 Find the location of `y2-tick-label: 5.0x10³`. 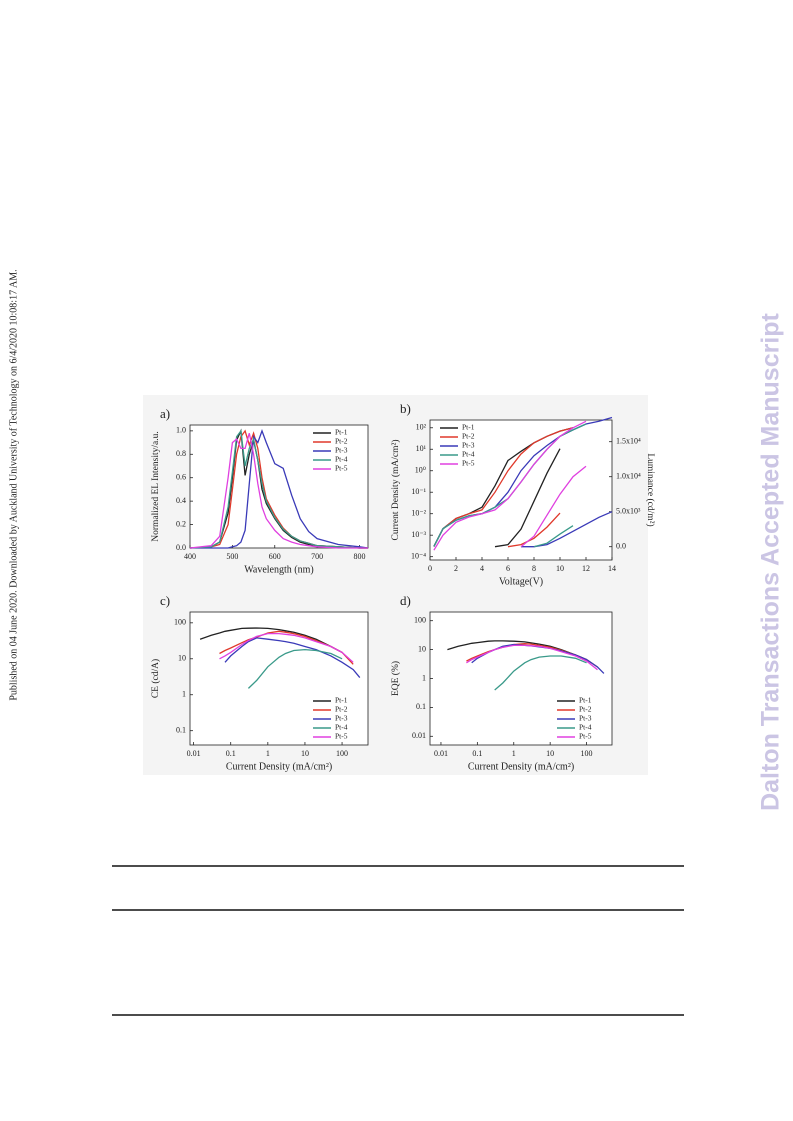

y2-tick-label: 5.0x10³ is located at coordinates (628, 511).